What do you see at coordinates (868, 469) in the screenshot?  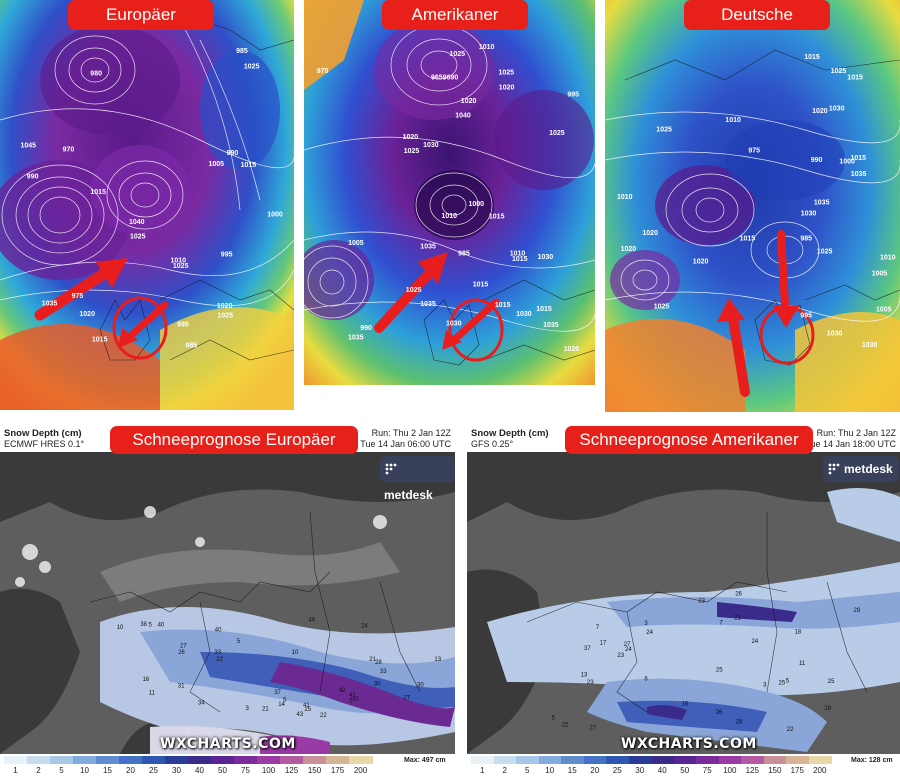 I see `metdesk-text-right: metdesk` at bounding box center [868, 469].